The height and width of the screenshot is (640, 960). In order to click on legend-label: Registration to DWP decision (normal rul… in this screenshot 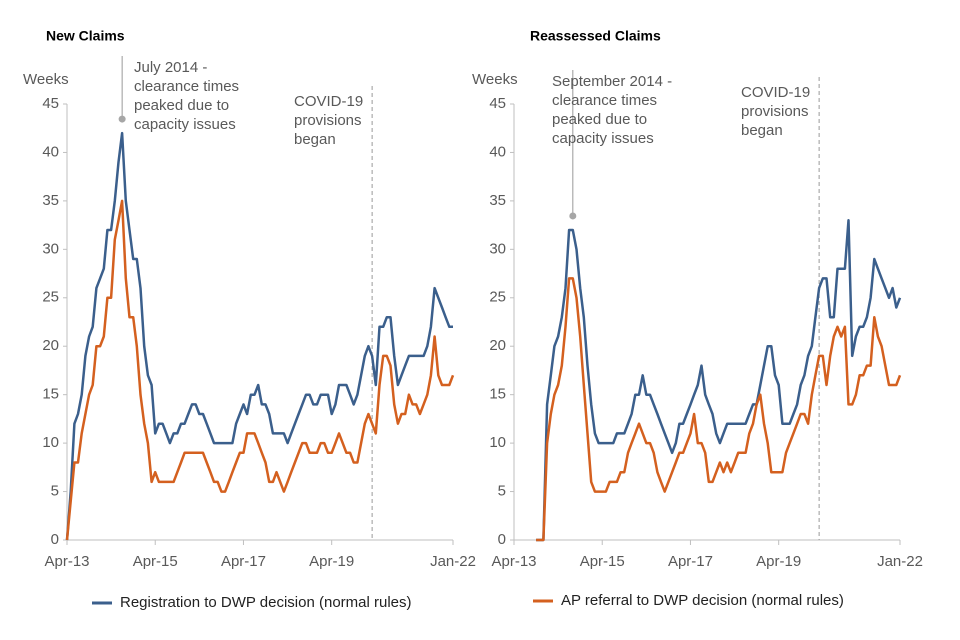, I will do `click(266, 602)`.